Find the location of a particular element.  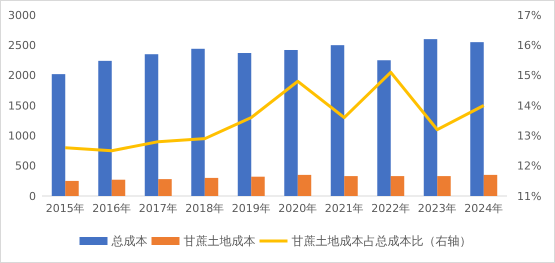

y2-tick-label: 15% is located at coordinates (529, 75).